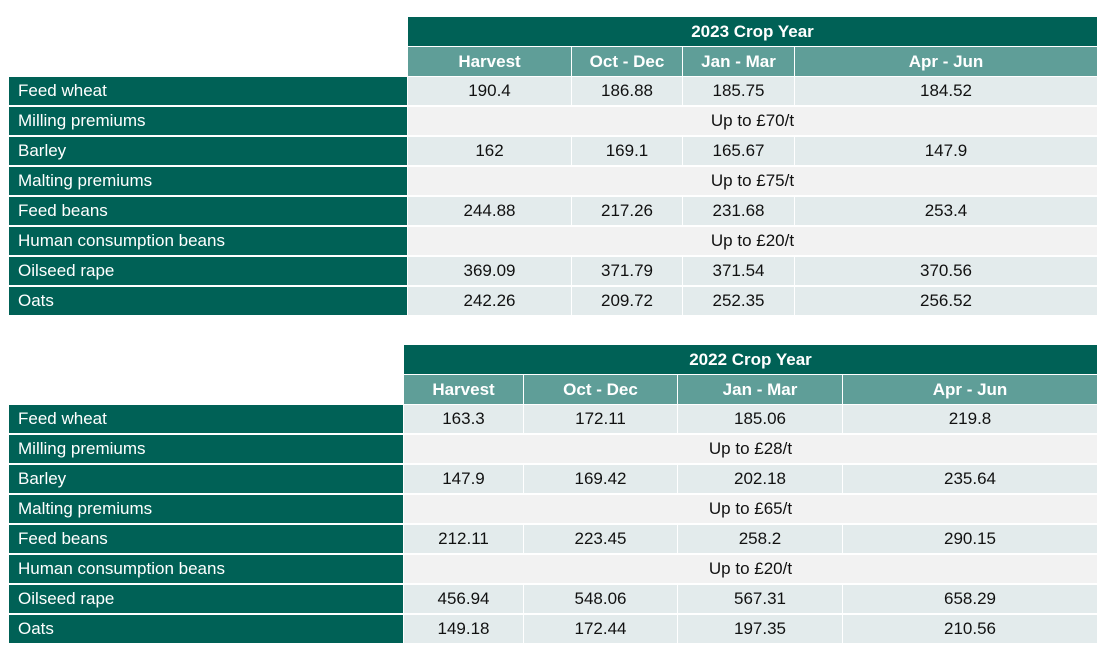  What do you see at coordinates (600, 479) in the screenshot?
I see `price-value: 169.42` at bounding box center [600, 479].